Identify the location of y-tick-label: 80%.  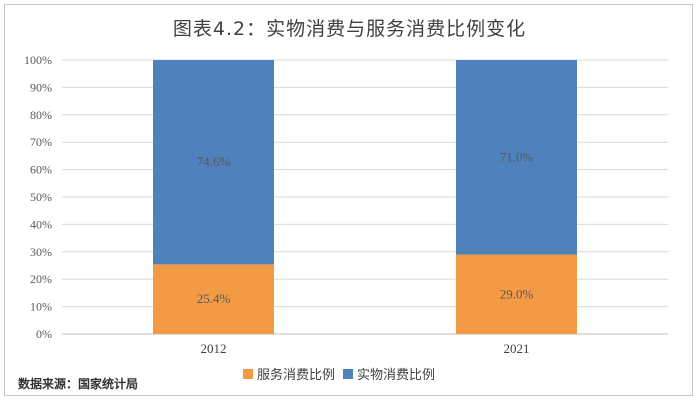
(41, 115).